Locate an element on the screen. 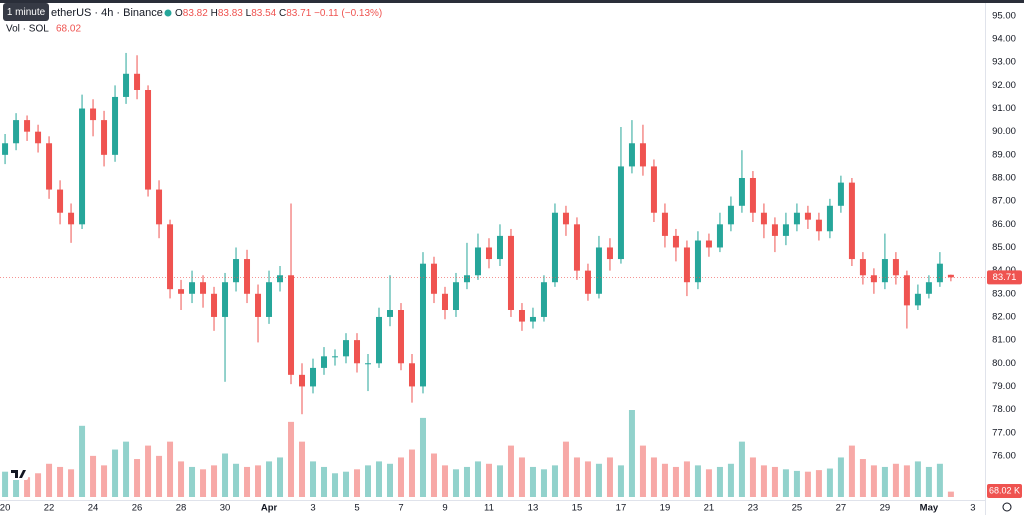 The height and width of the screenshot is (515, 1024). ohlc-letter: C is located at coordinates (282, 13).